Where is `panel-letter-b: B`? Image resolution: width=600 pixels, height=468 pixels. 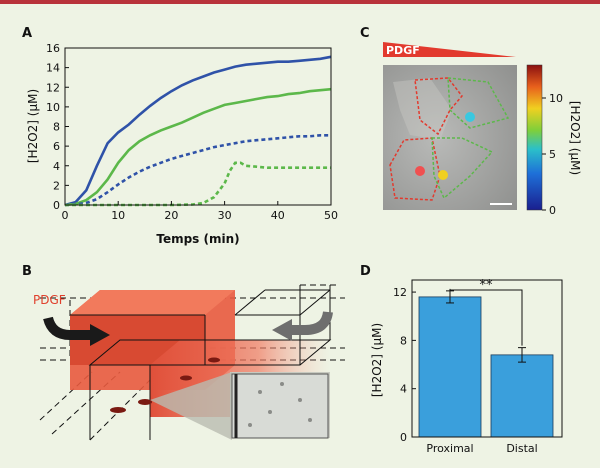 panel-letter-b: B is located at coordinates (27, 271).